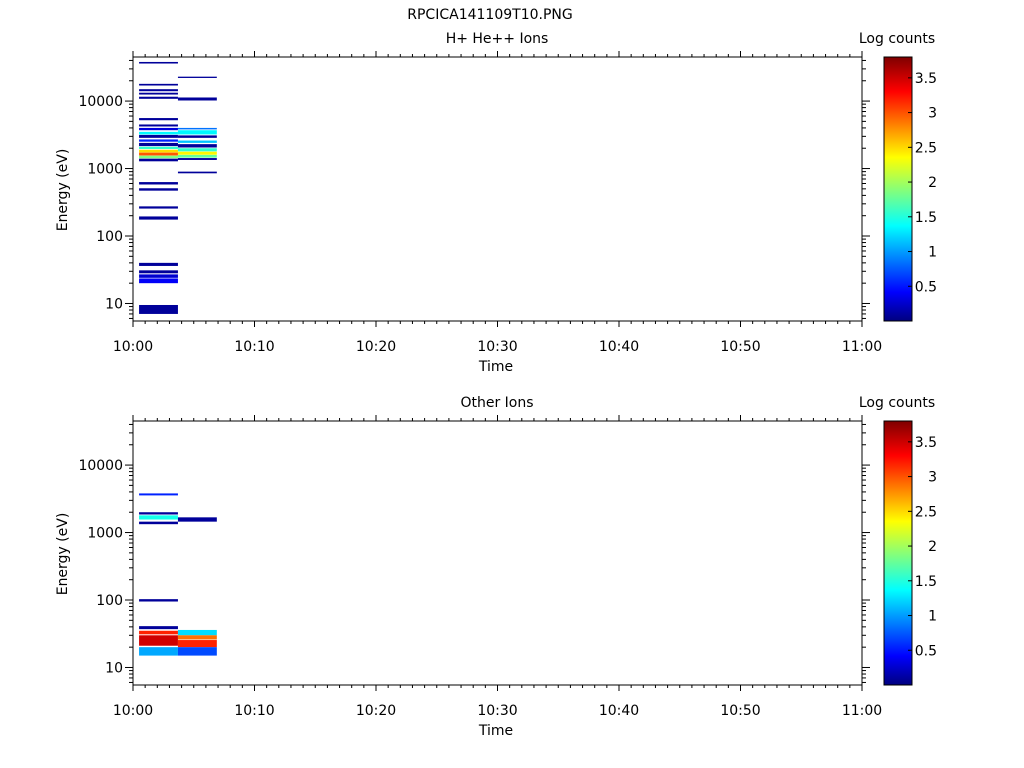  Describe the element at coordinates (497, 39) in the screenshot. I see `panel-title: H+ He++ Ions` at that location.